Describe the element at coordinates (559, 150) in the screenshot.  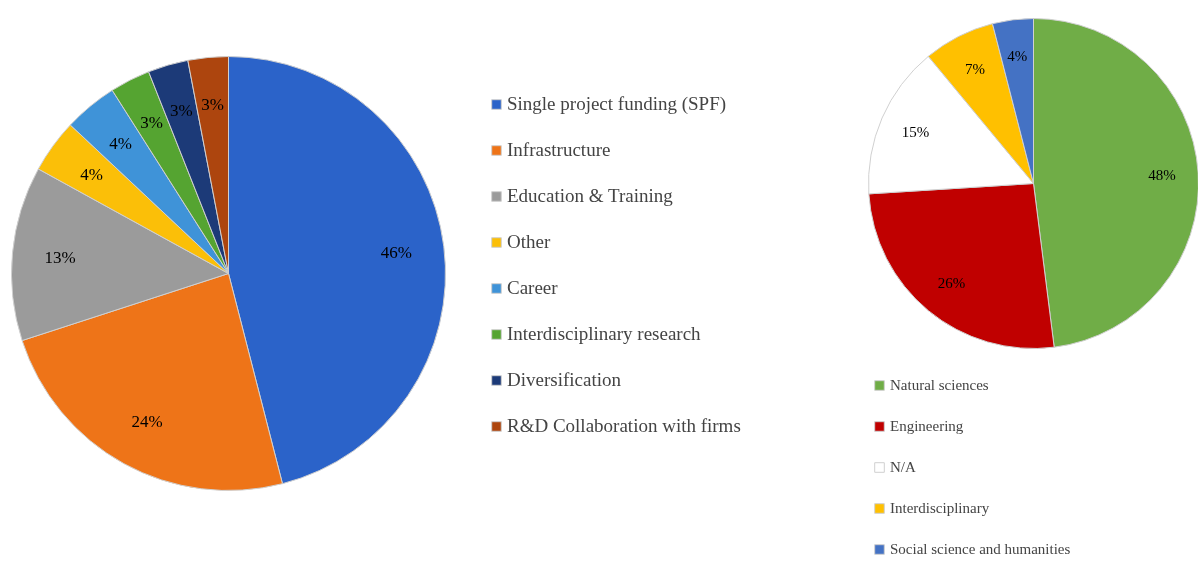
I see `legend-label: Infrastructure` at that location.